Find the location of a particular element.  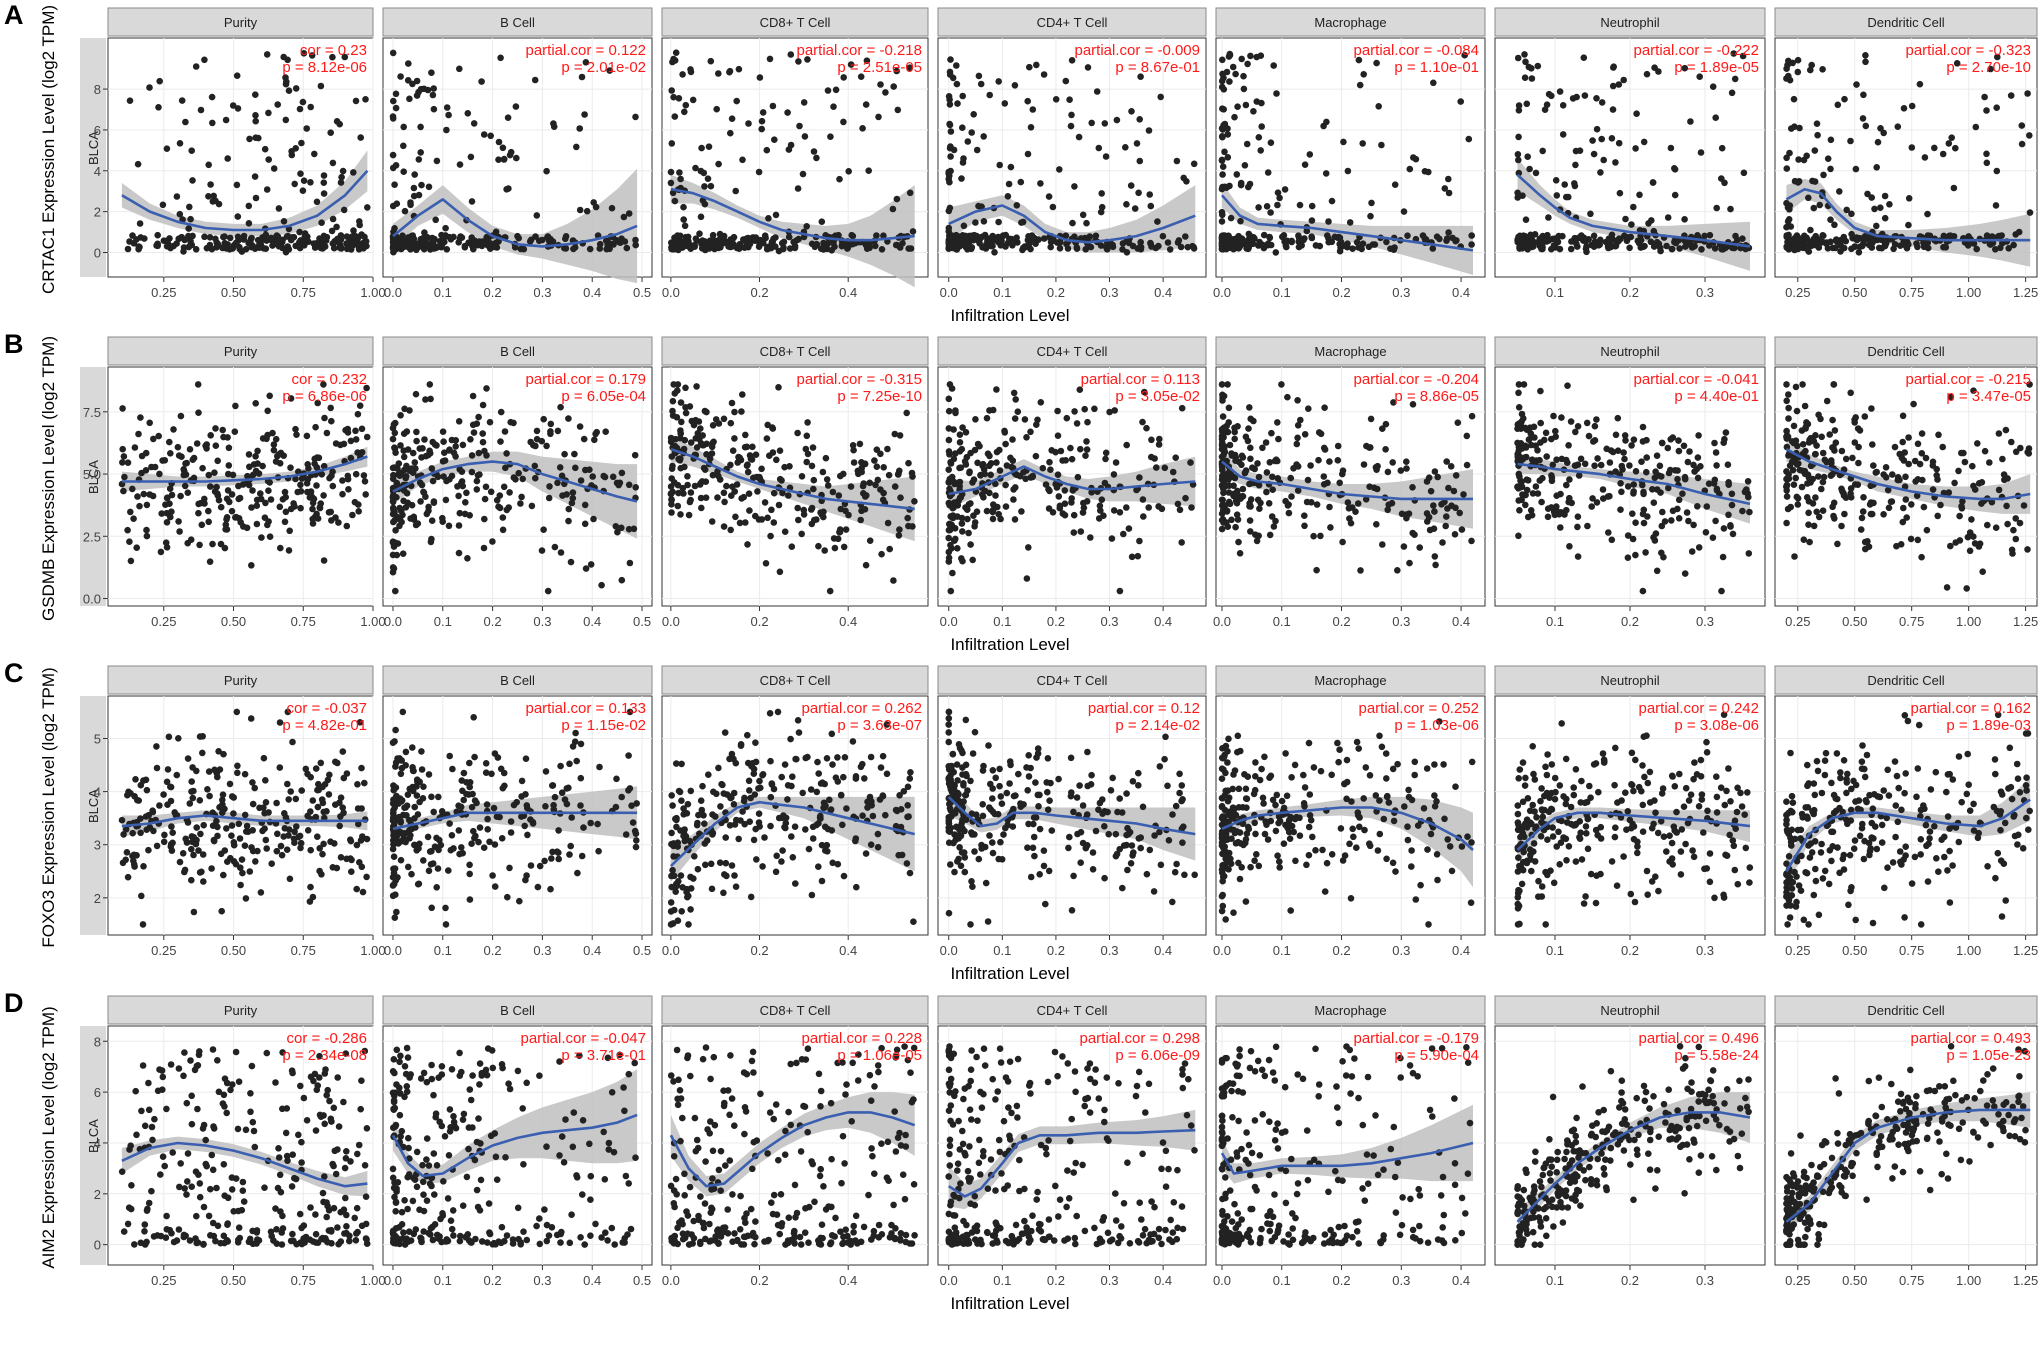

p-value-label: p = 4.40e-01 is located at coordinates (1716, 396).